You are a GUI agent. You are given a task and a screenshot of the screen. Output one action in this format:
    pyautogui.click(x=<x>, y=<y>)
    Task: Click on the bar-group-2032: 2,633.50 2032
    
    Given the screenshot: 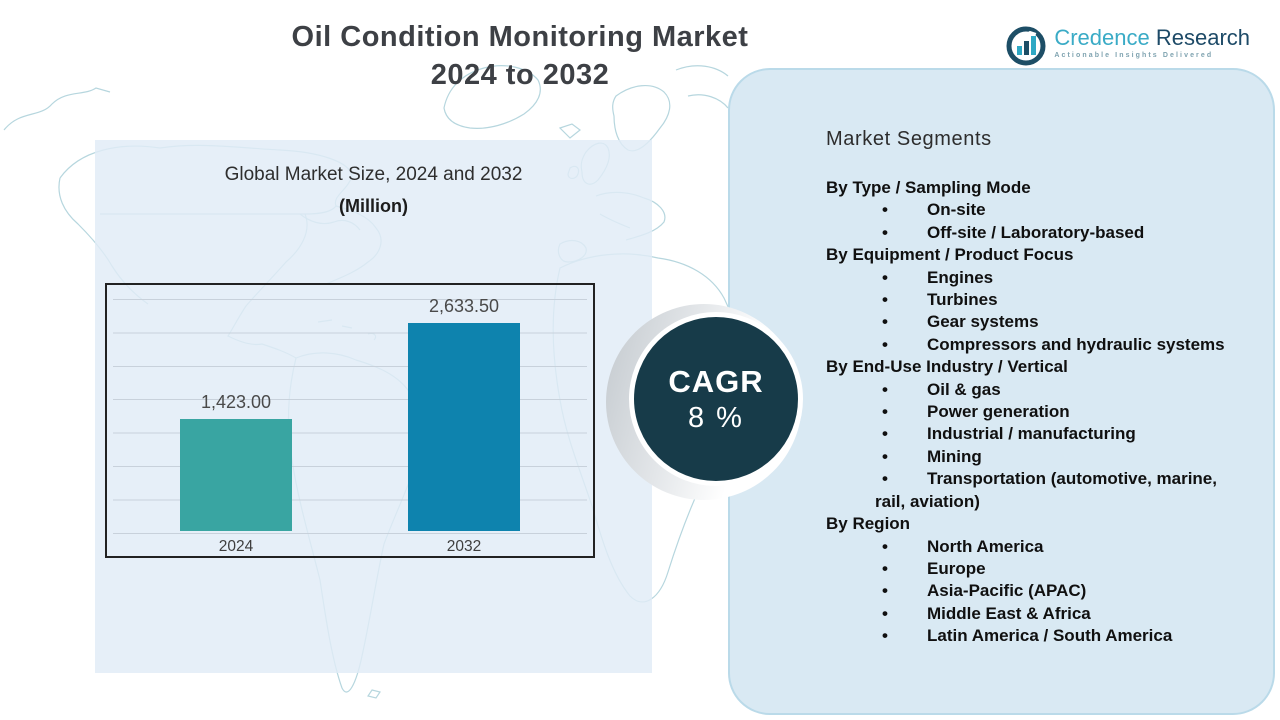 What is the action you would take?
    pyautogui.click(x=464, y=425)
    